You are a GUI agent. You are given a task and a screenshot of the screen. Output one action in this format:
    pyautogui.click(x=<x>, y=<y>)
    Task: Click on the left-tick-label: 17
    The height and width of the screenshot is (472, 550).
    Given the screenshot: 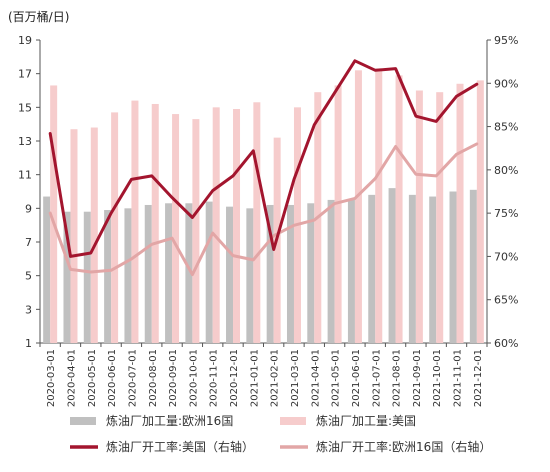 What is the action you would take?
    pyautogui.click(x=25, y=74)
    